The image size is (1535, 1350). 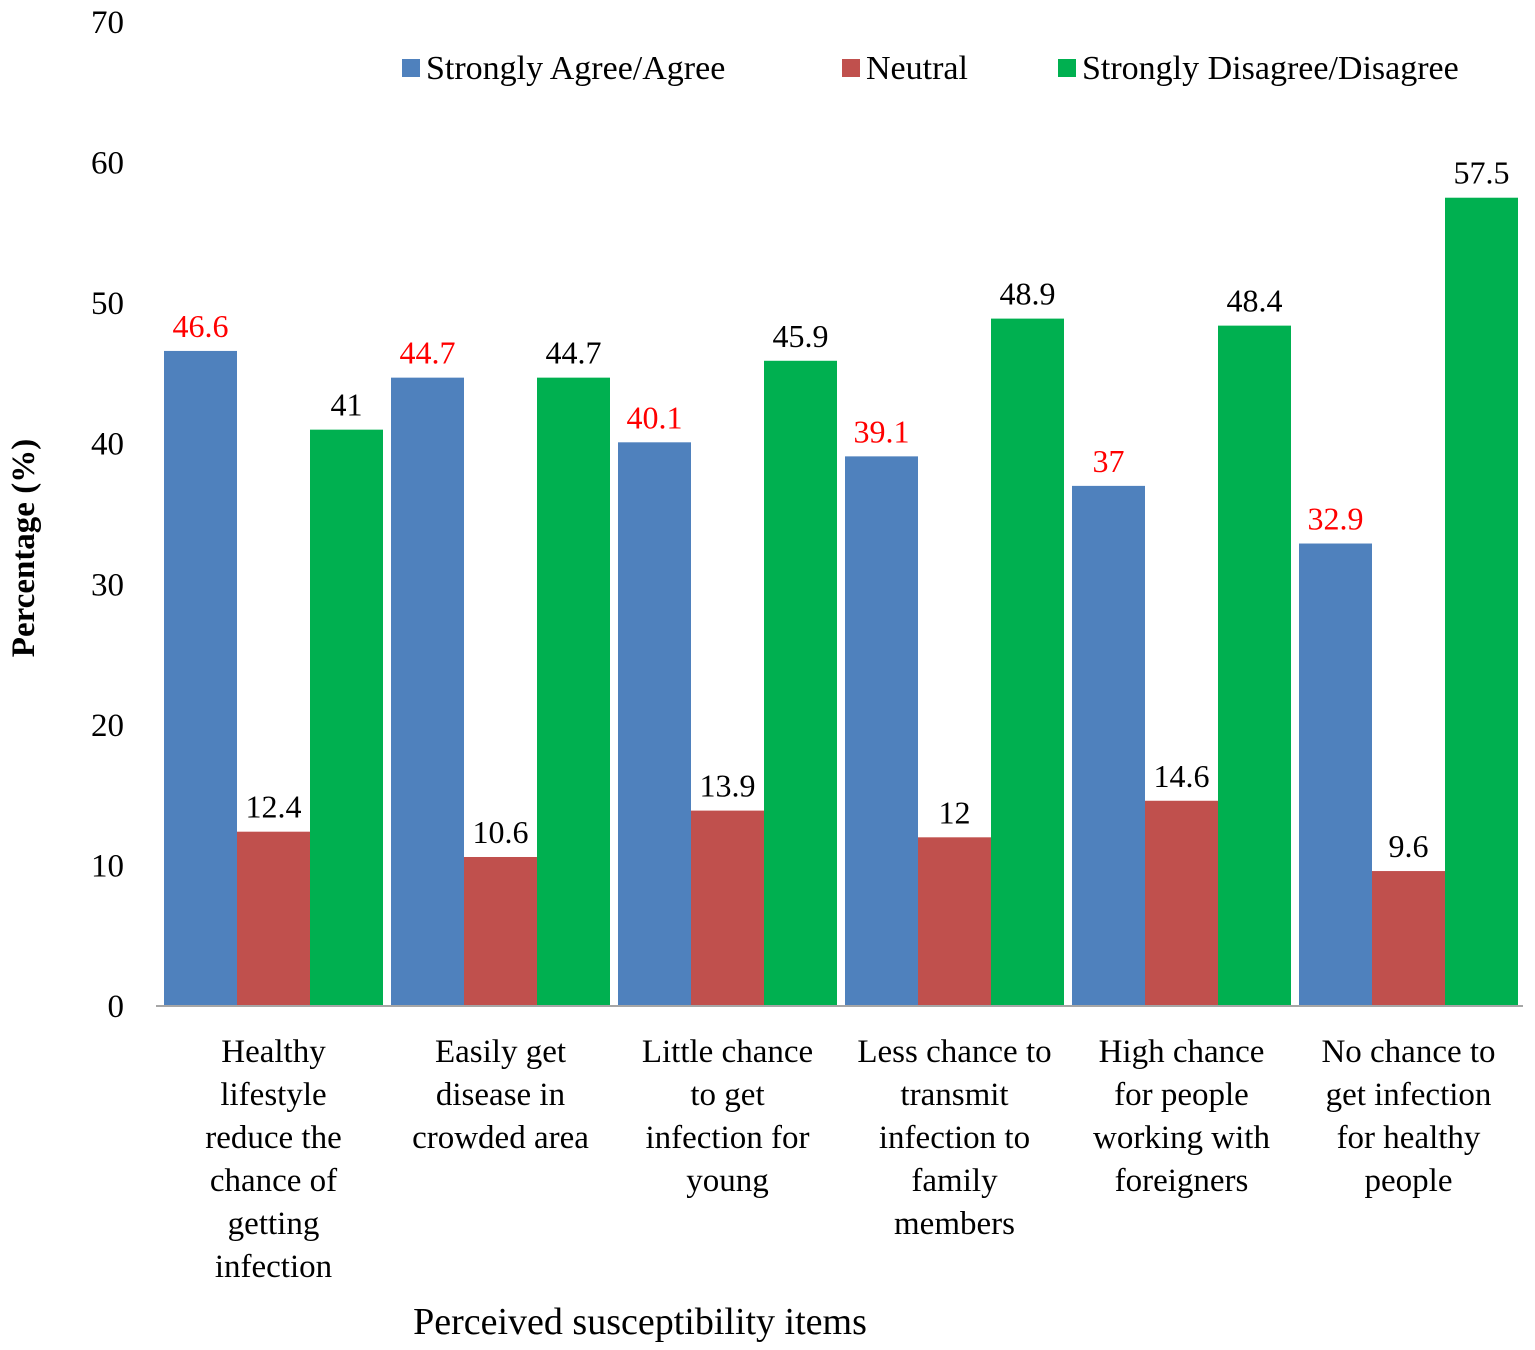 I want to click on x-tick-label-line: lifestyle, so click(x=273, y=1095).